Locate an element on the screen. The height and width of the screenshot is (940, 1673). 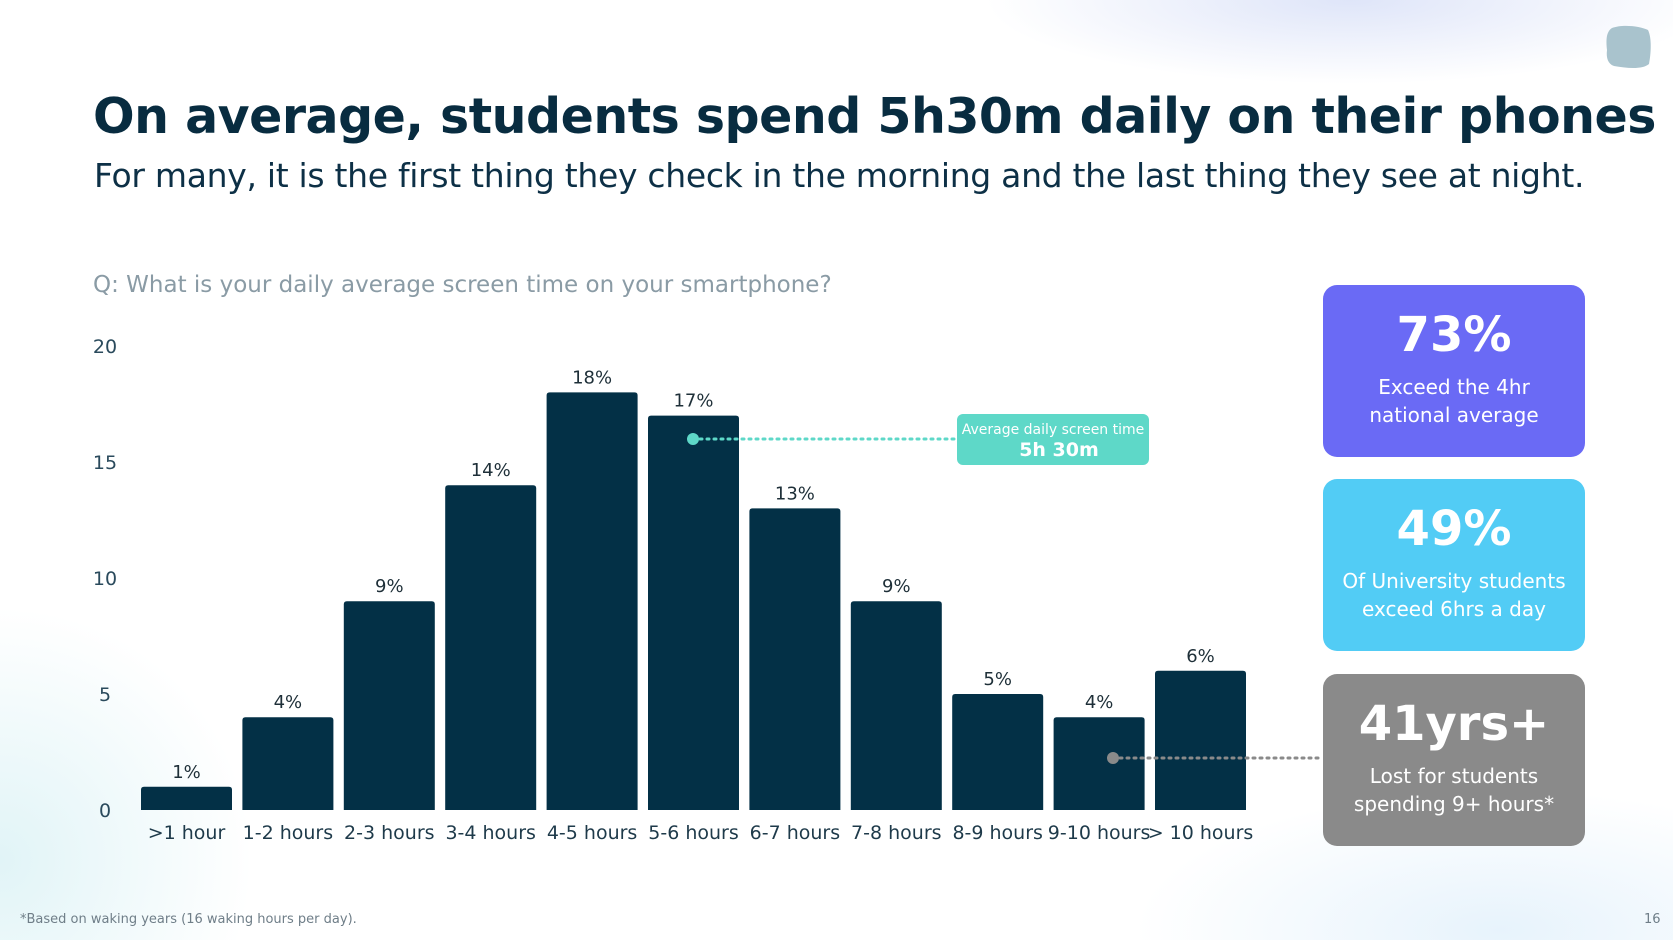
bar-data-label: 13% is located at coordinates (795, 493).